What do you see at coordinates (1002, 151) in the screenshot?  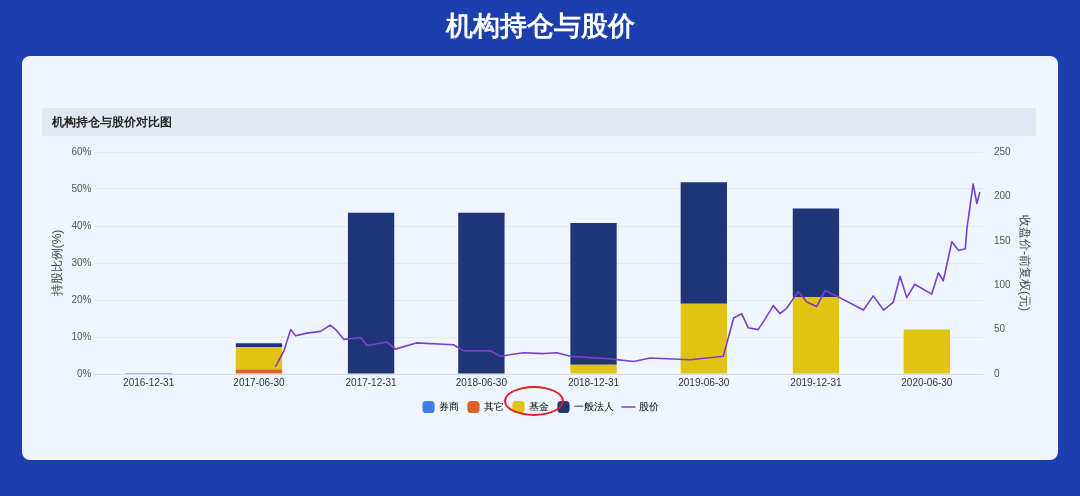 I see `y2-tick-label: 250` at bounding box center [1002, 151].